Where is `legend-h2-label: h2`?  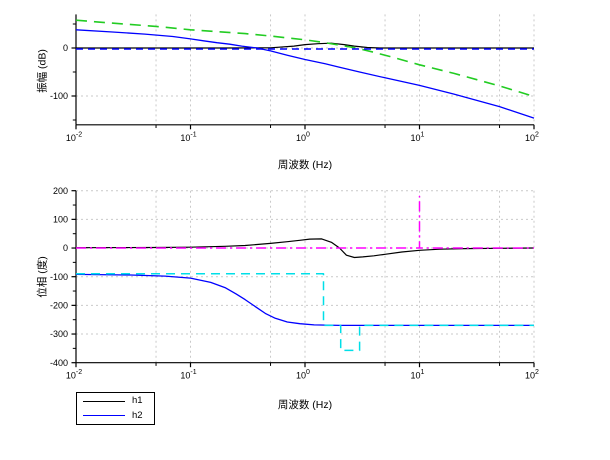
legend-h2-label: h2 is located at coordinates (137, 415).